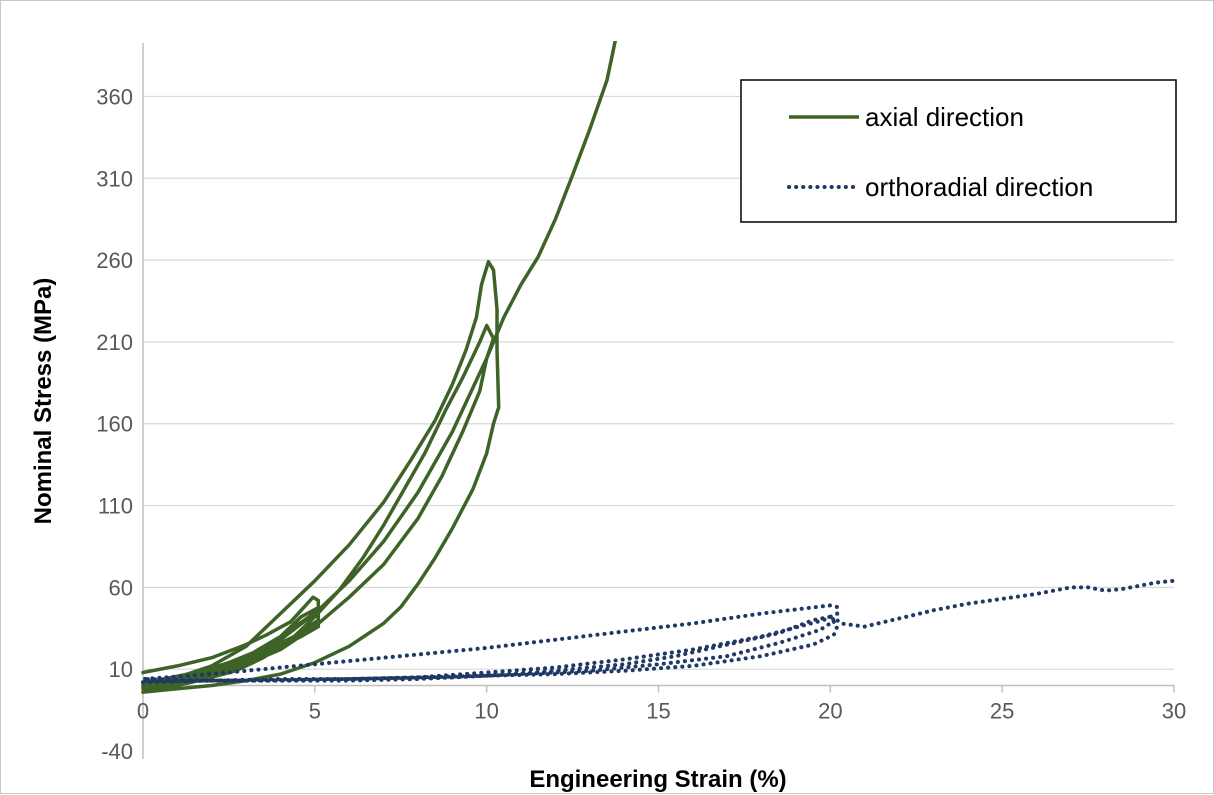  I want to click on y-tick-label: 110, so click(115, 506).